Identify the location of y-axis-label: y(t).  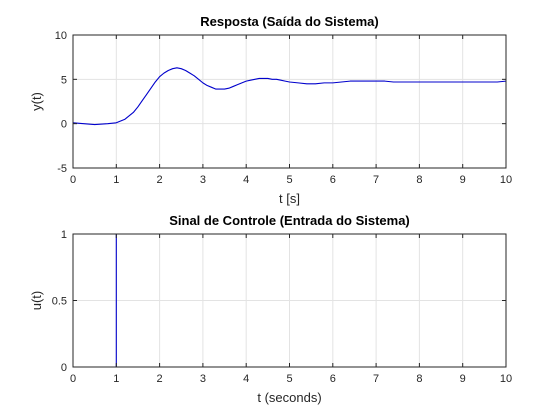
(36, 101).